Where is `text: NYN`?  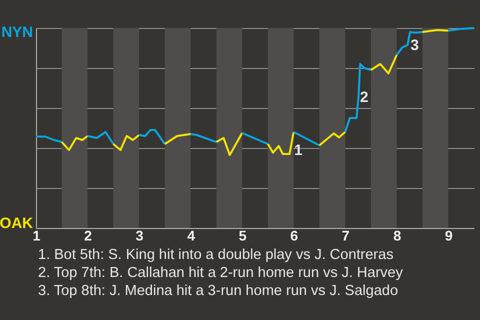 text: NYN is located at coordinates (17, 32).